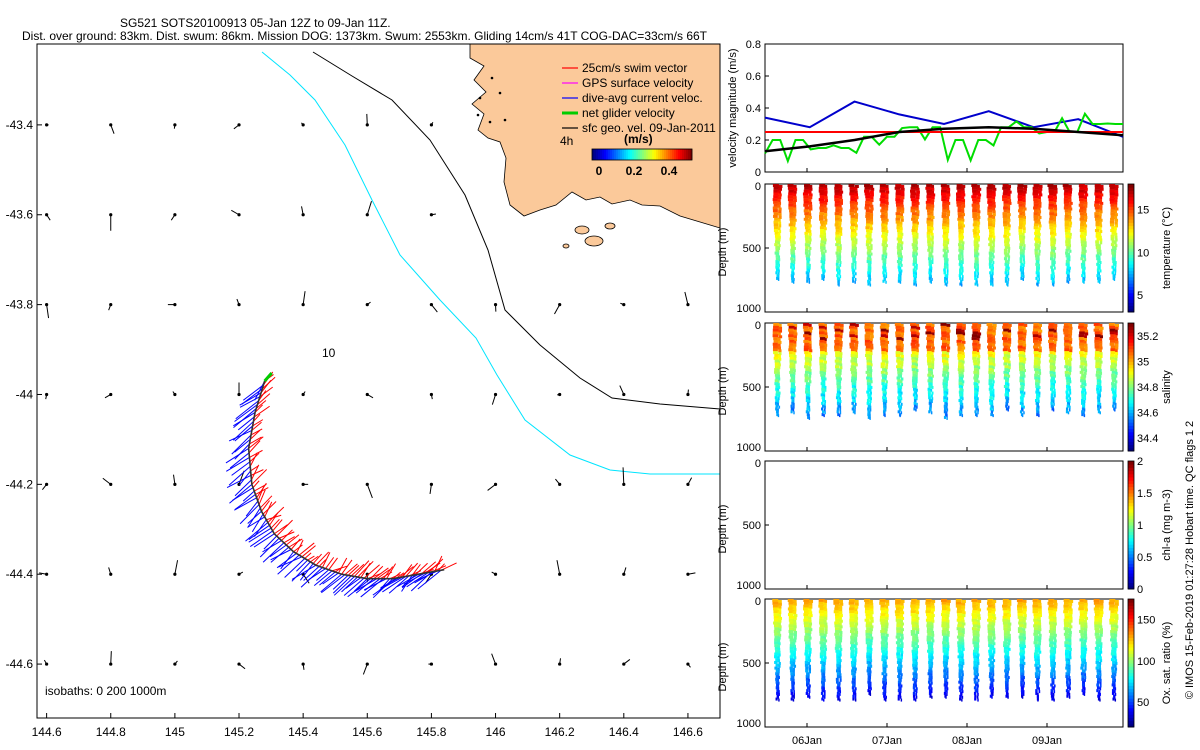 This screenshot has width=1200, height=750. What do you see at coordinates (244, 419) in the screenshot?
I see `dive-avg-current-vector` at bounding box center [244, 419].